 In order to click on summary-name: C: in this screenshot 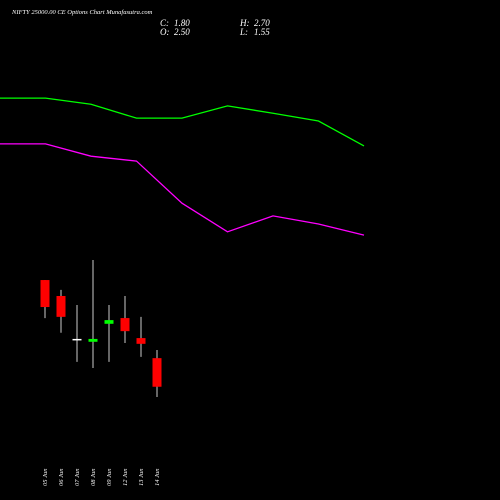, I will do `click(164, 23)`.